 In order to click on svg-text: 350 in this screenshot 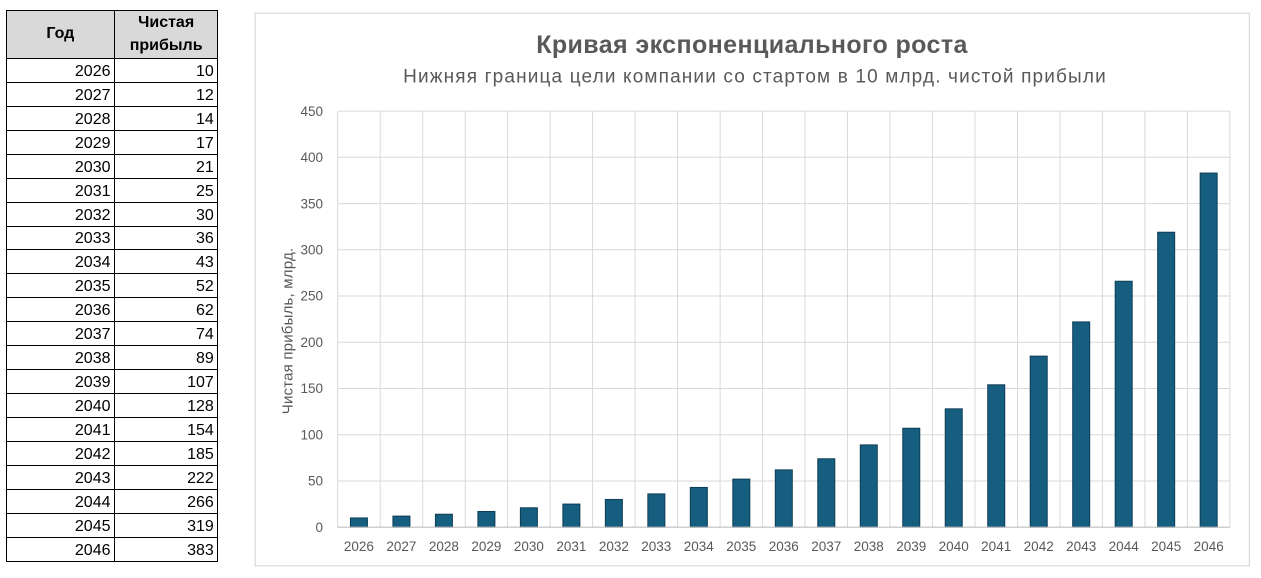, I will do `click(311, 203)`.